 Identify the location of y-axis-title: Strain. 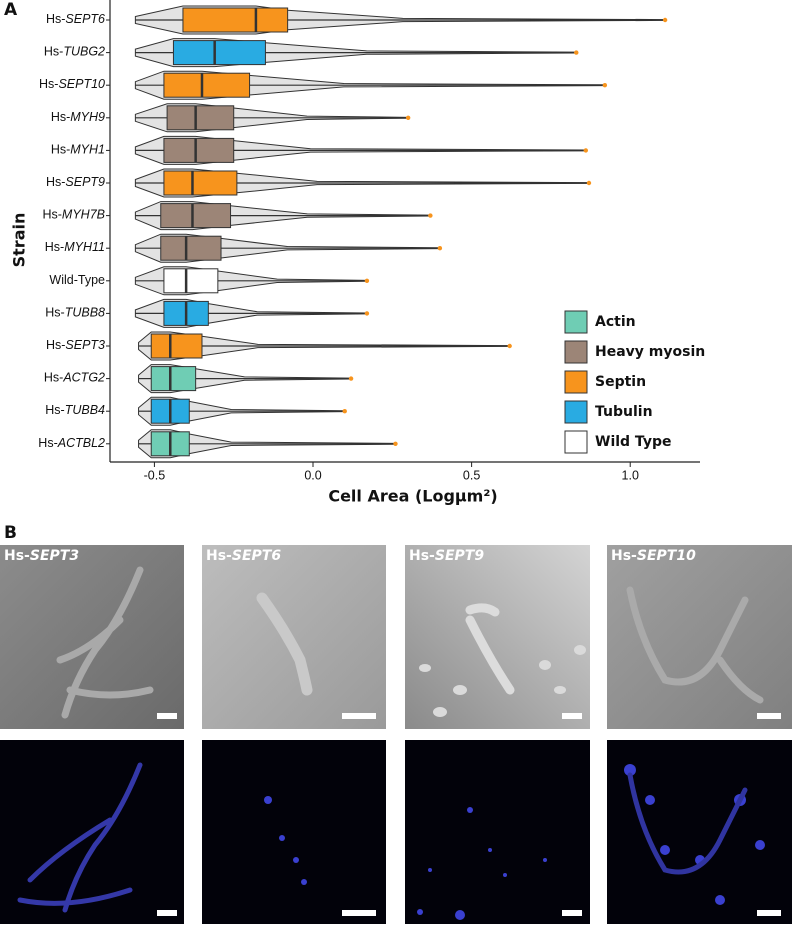
(19, 240).